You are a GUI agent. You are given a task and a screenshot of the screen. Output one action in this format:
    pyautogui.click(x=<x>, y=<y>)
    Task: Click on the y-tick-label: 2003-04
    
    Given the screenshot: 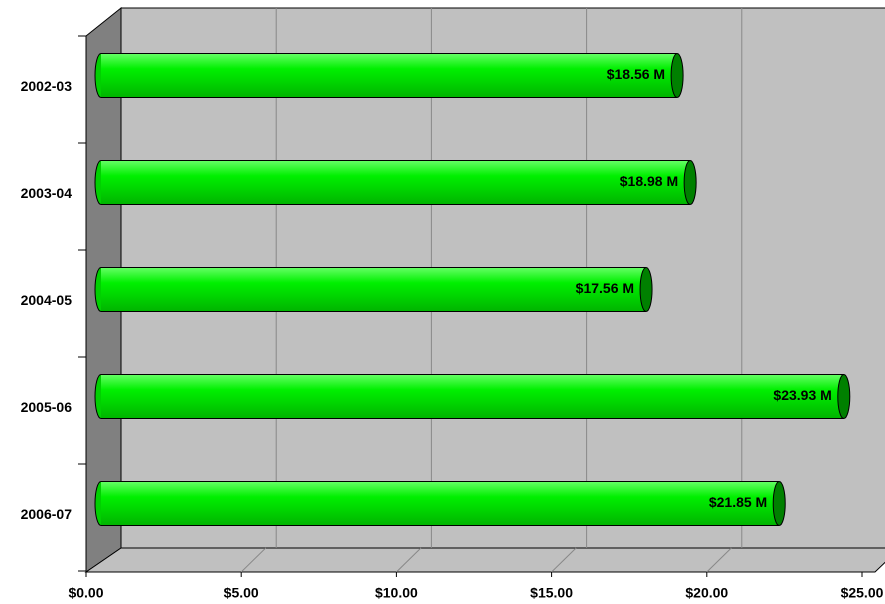 What is the action you would take?
    pyautogui.click(x=47, y=193)
    